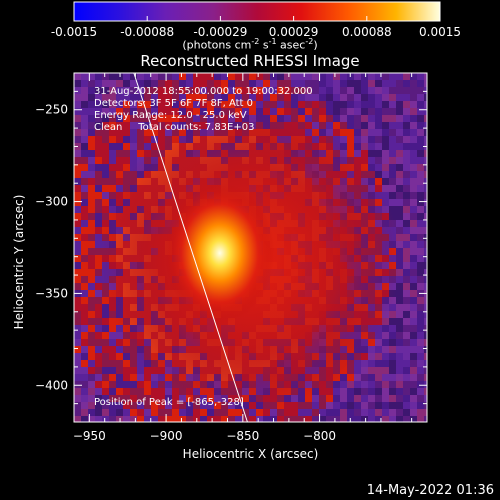 This screenshot has height=500, width=500. Describe the element at coordinates (250, 44) in the screenshot. I see `colorbar-unit-label: (photons cm-2 s-1 asec-2)` at that location.